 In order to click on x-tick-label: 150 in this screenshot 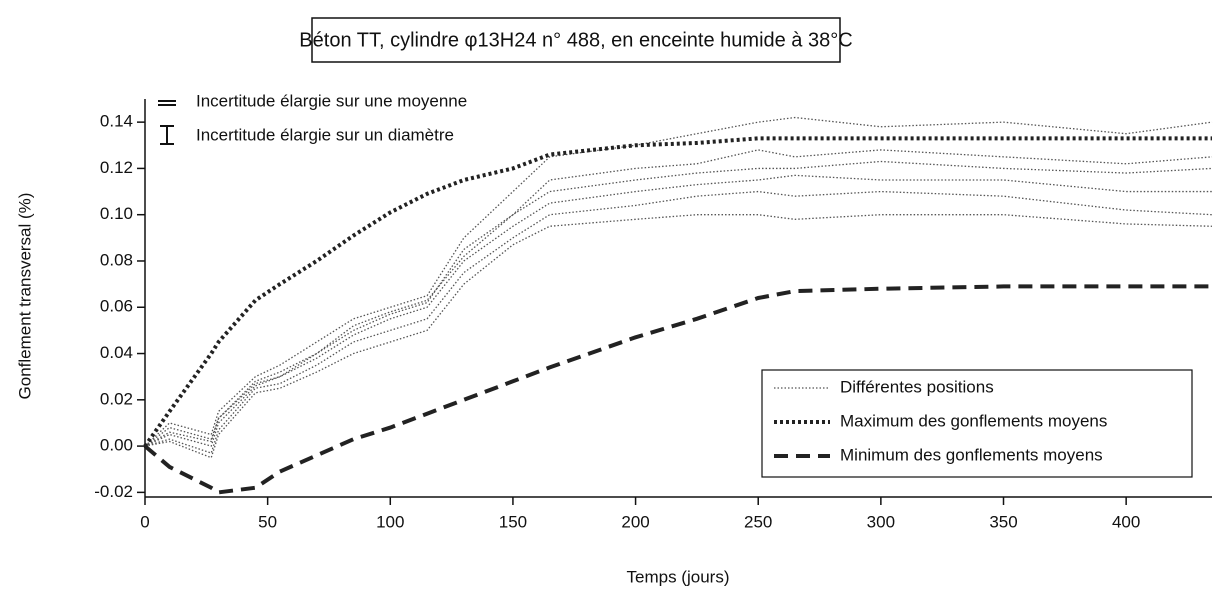, I will do `click(513, 521)`.